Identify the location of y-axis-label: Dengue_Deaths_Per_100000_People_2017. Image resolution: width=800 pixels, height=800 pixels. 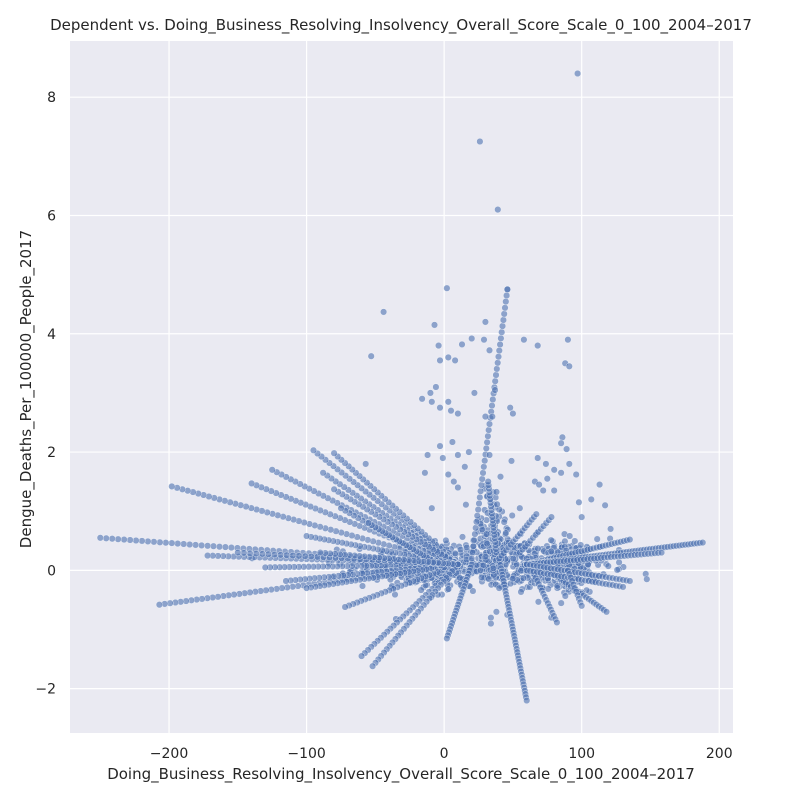
(26, 389).